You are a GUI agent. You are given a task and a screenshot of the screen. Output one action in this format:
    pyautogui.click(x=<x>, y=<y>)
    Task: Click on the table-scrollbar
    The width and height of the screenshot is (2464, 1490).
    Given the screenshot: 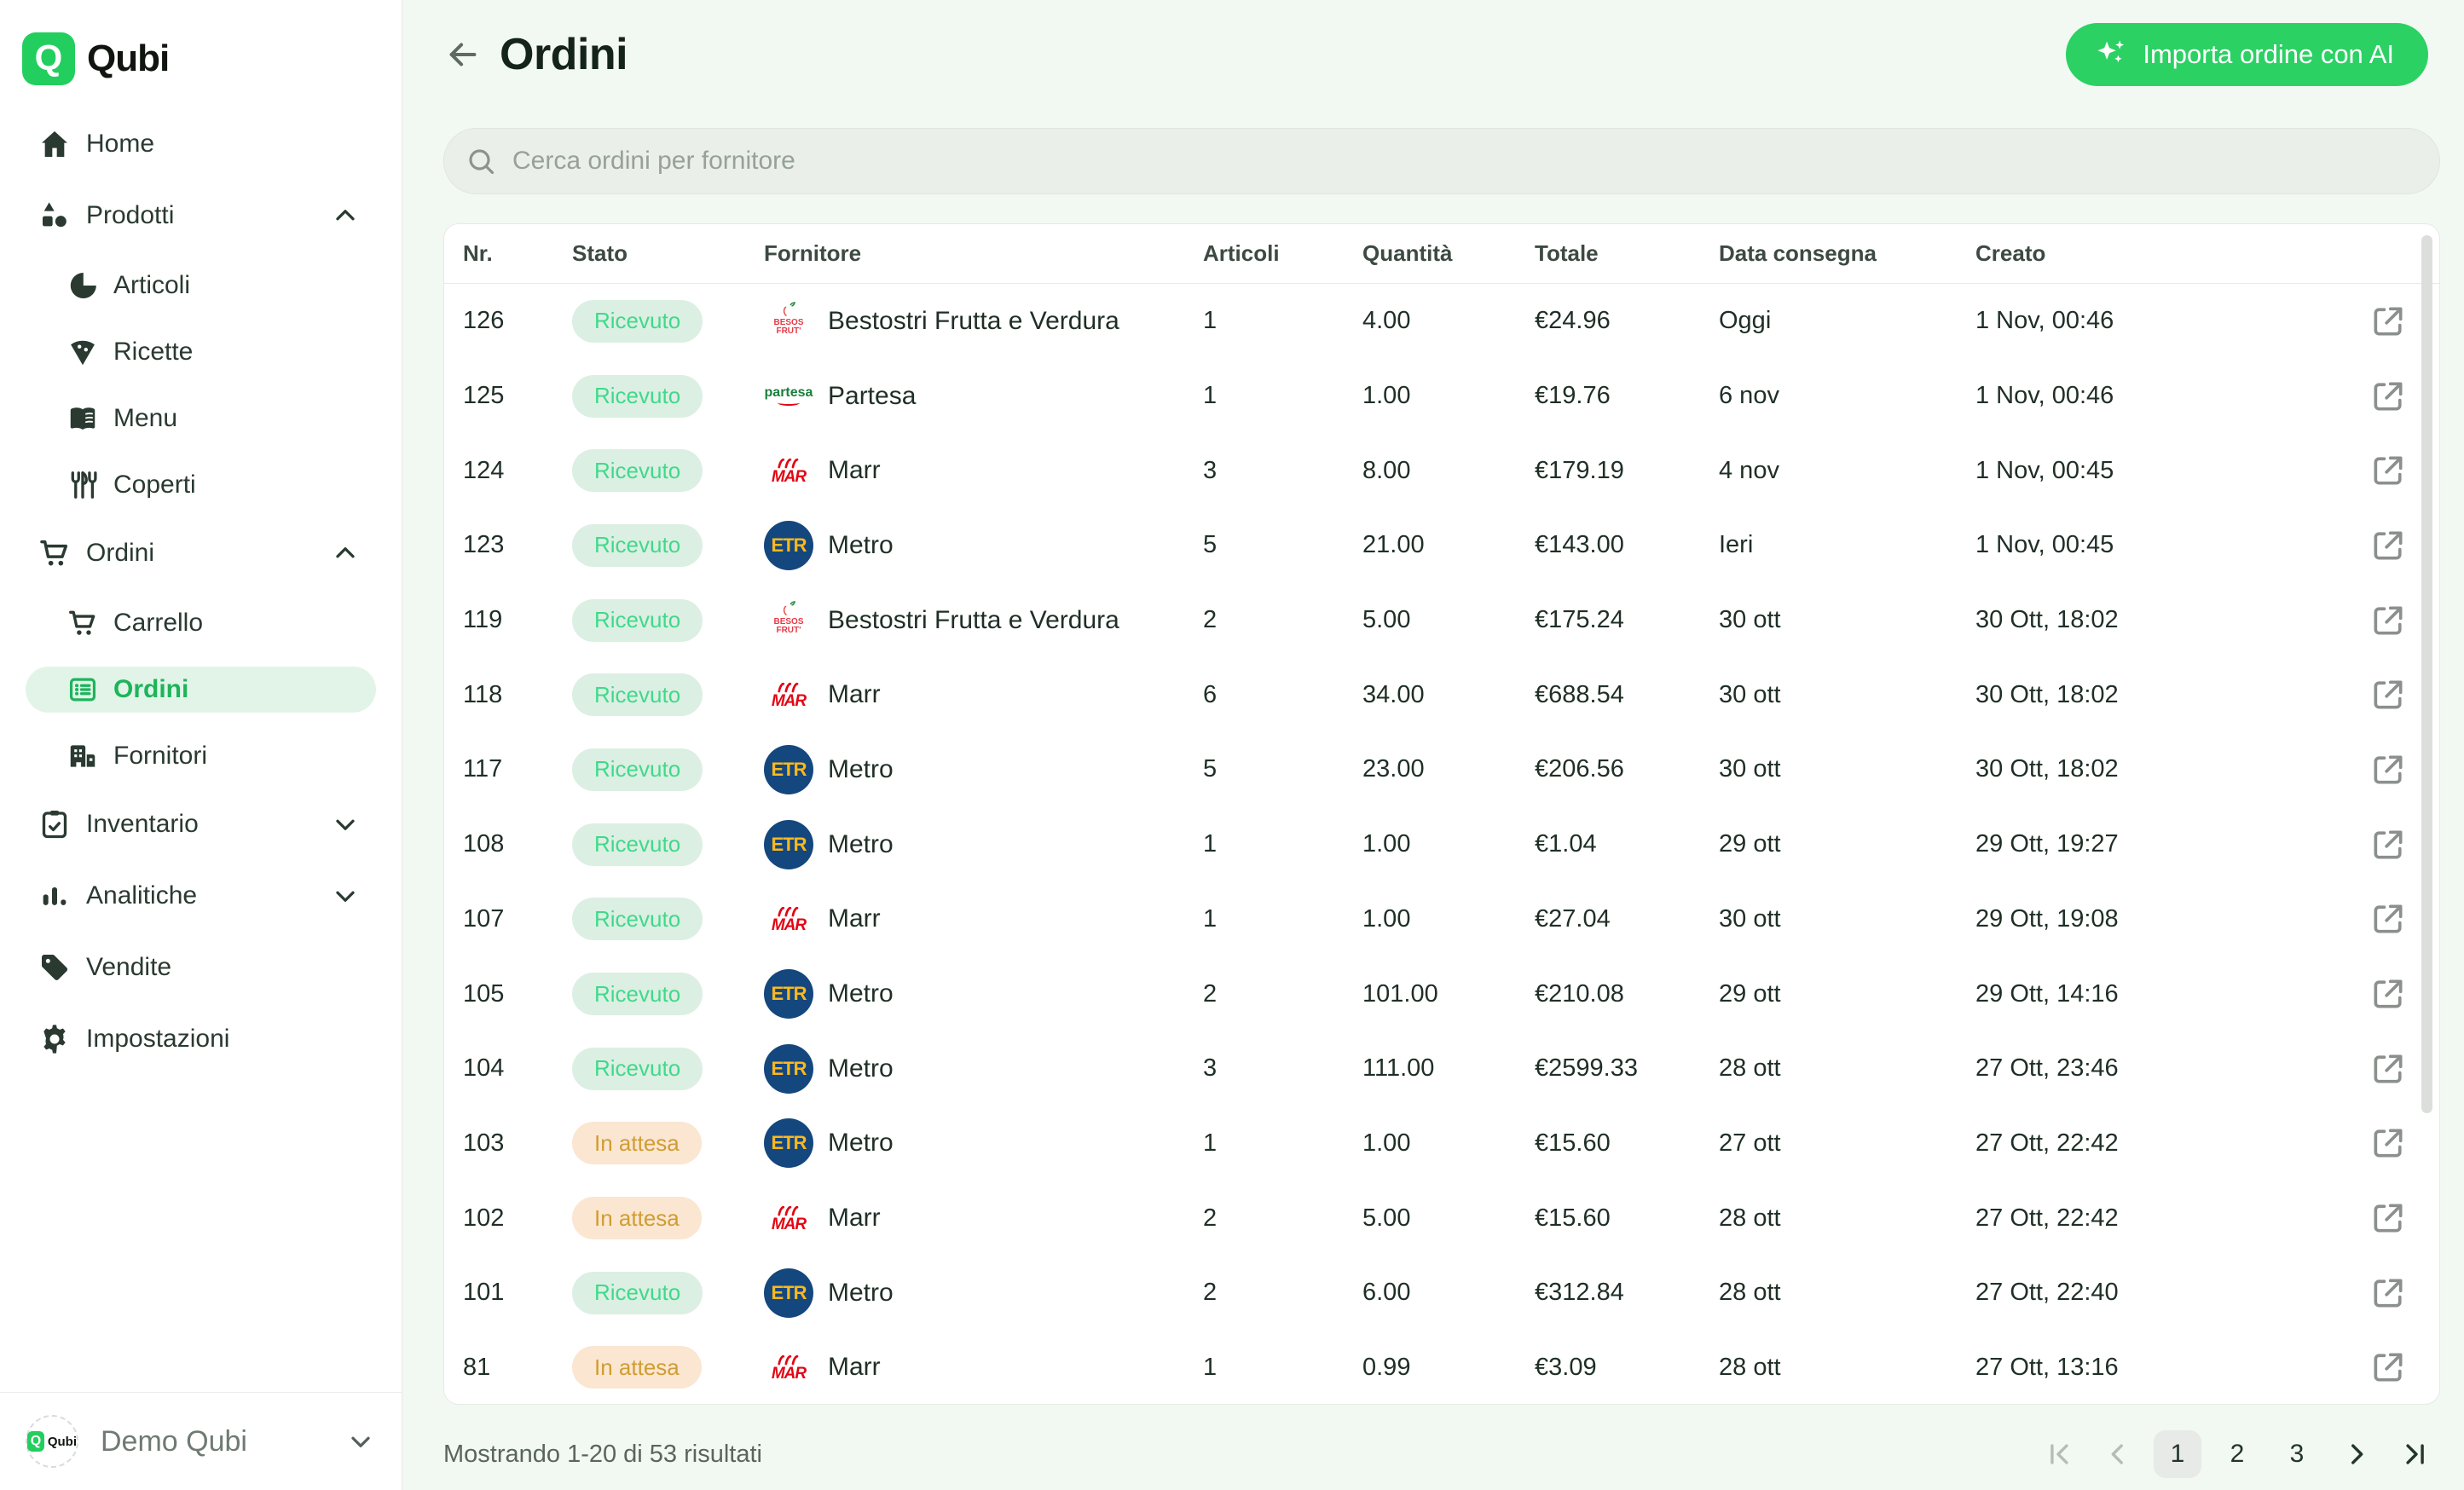 What is the action you would take?
    pyautogui.click(x=2427, y=674)
    